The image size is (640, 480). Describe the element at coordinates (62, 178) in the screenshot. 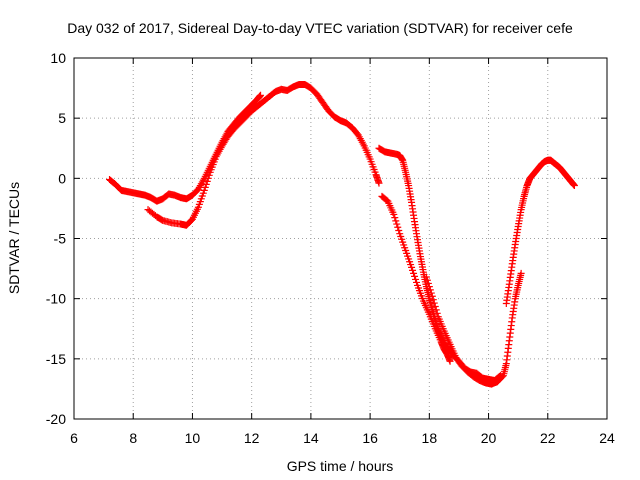

I see `y-tick-label: 0` at that location.